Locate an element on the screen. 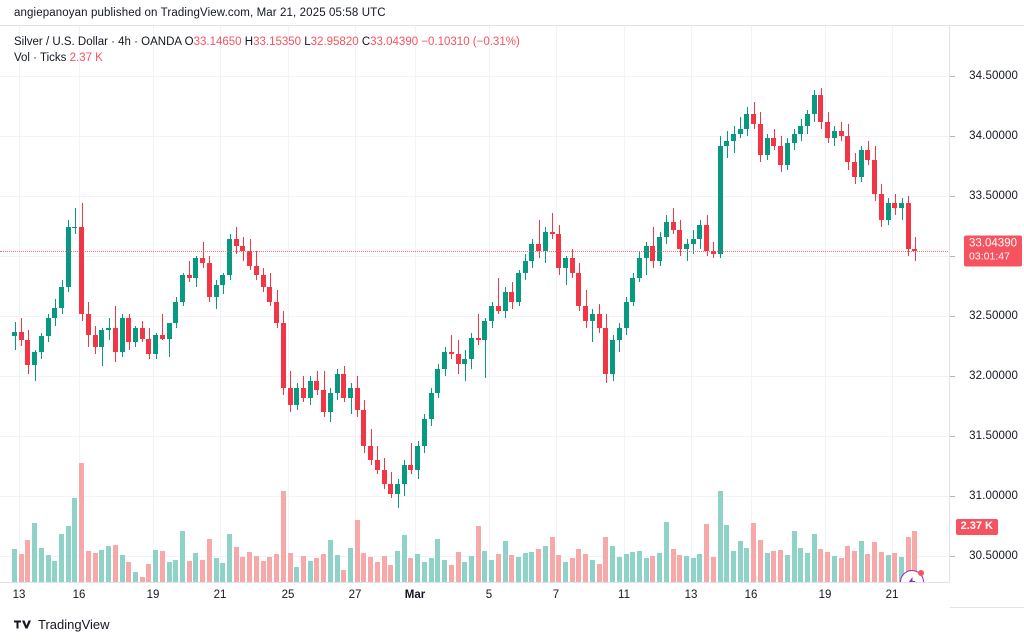 The height and width of the screenshot is (641, 1024). time-axis-label: 19 is located at coordinates (153, 595).